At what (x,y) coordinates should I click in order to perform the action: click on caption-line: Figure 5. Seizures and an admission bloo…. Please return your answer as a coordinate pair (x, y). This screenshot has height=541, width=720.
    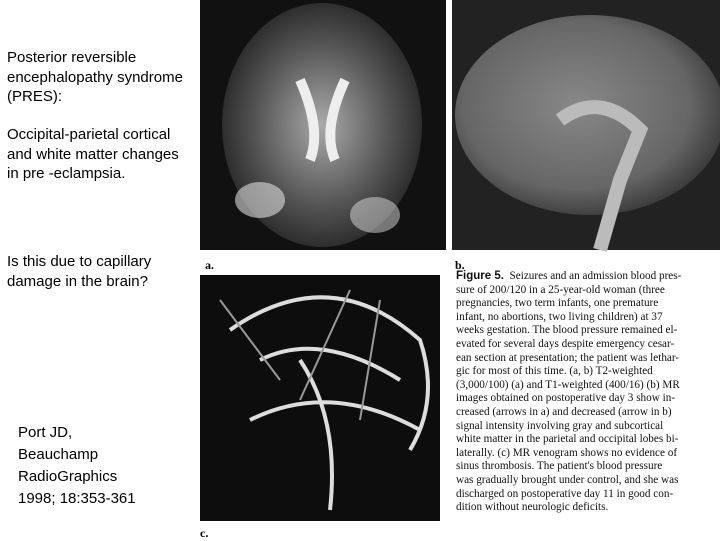
    Looking at the image, I should click on (587, 277).